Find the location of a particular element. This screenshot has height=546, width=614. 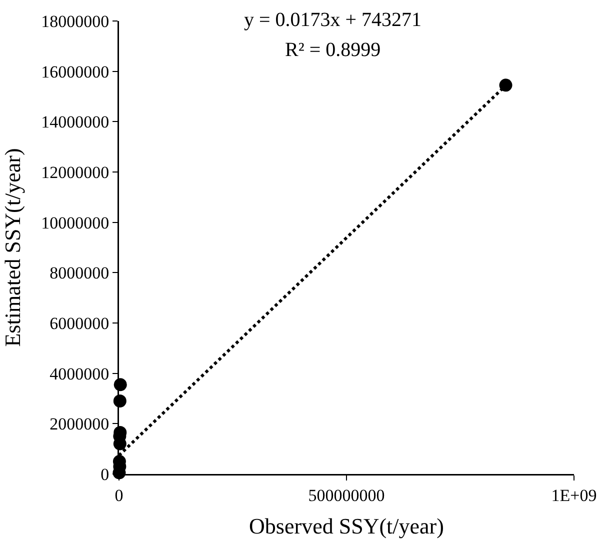

y-tick-label: 12000000 is located at coordinates (75, 172).